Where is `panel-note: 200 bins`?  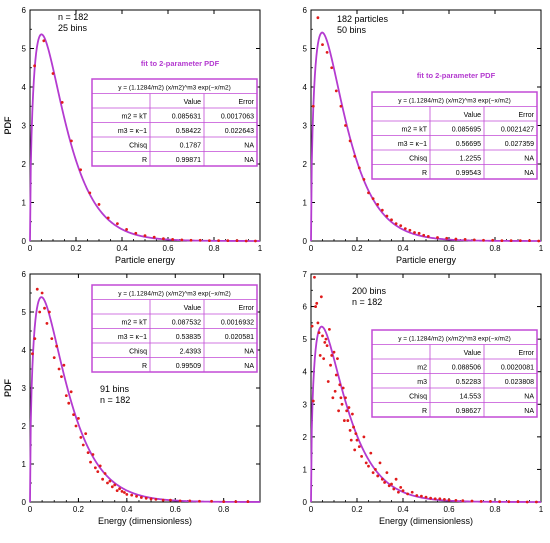
panel-note: 200 bins is located at coordinates (369, 291).